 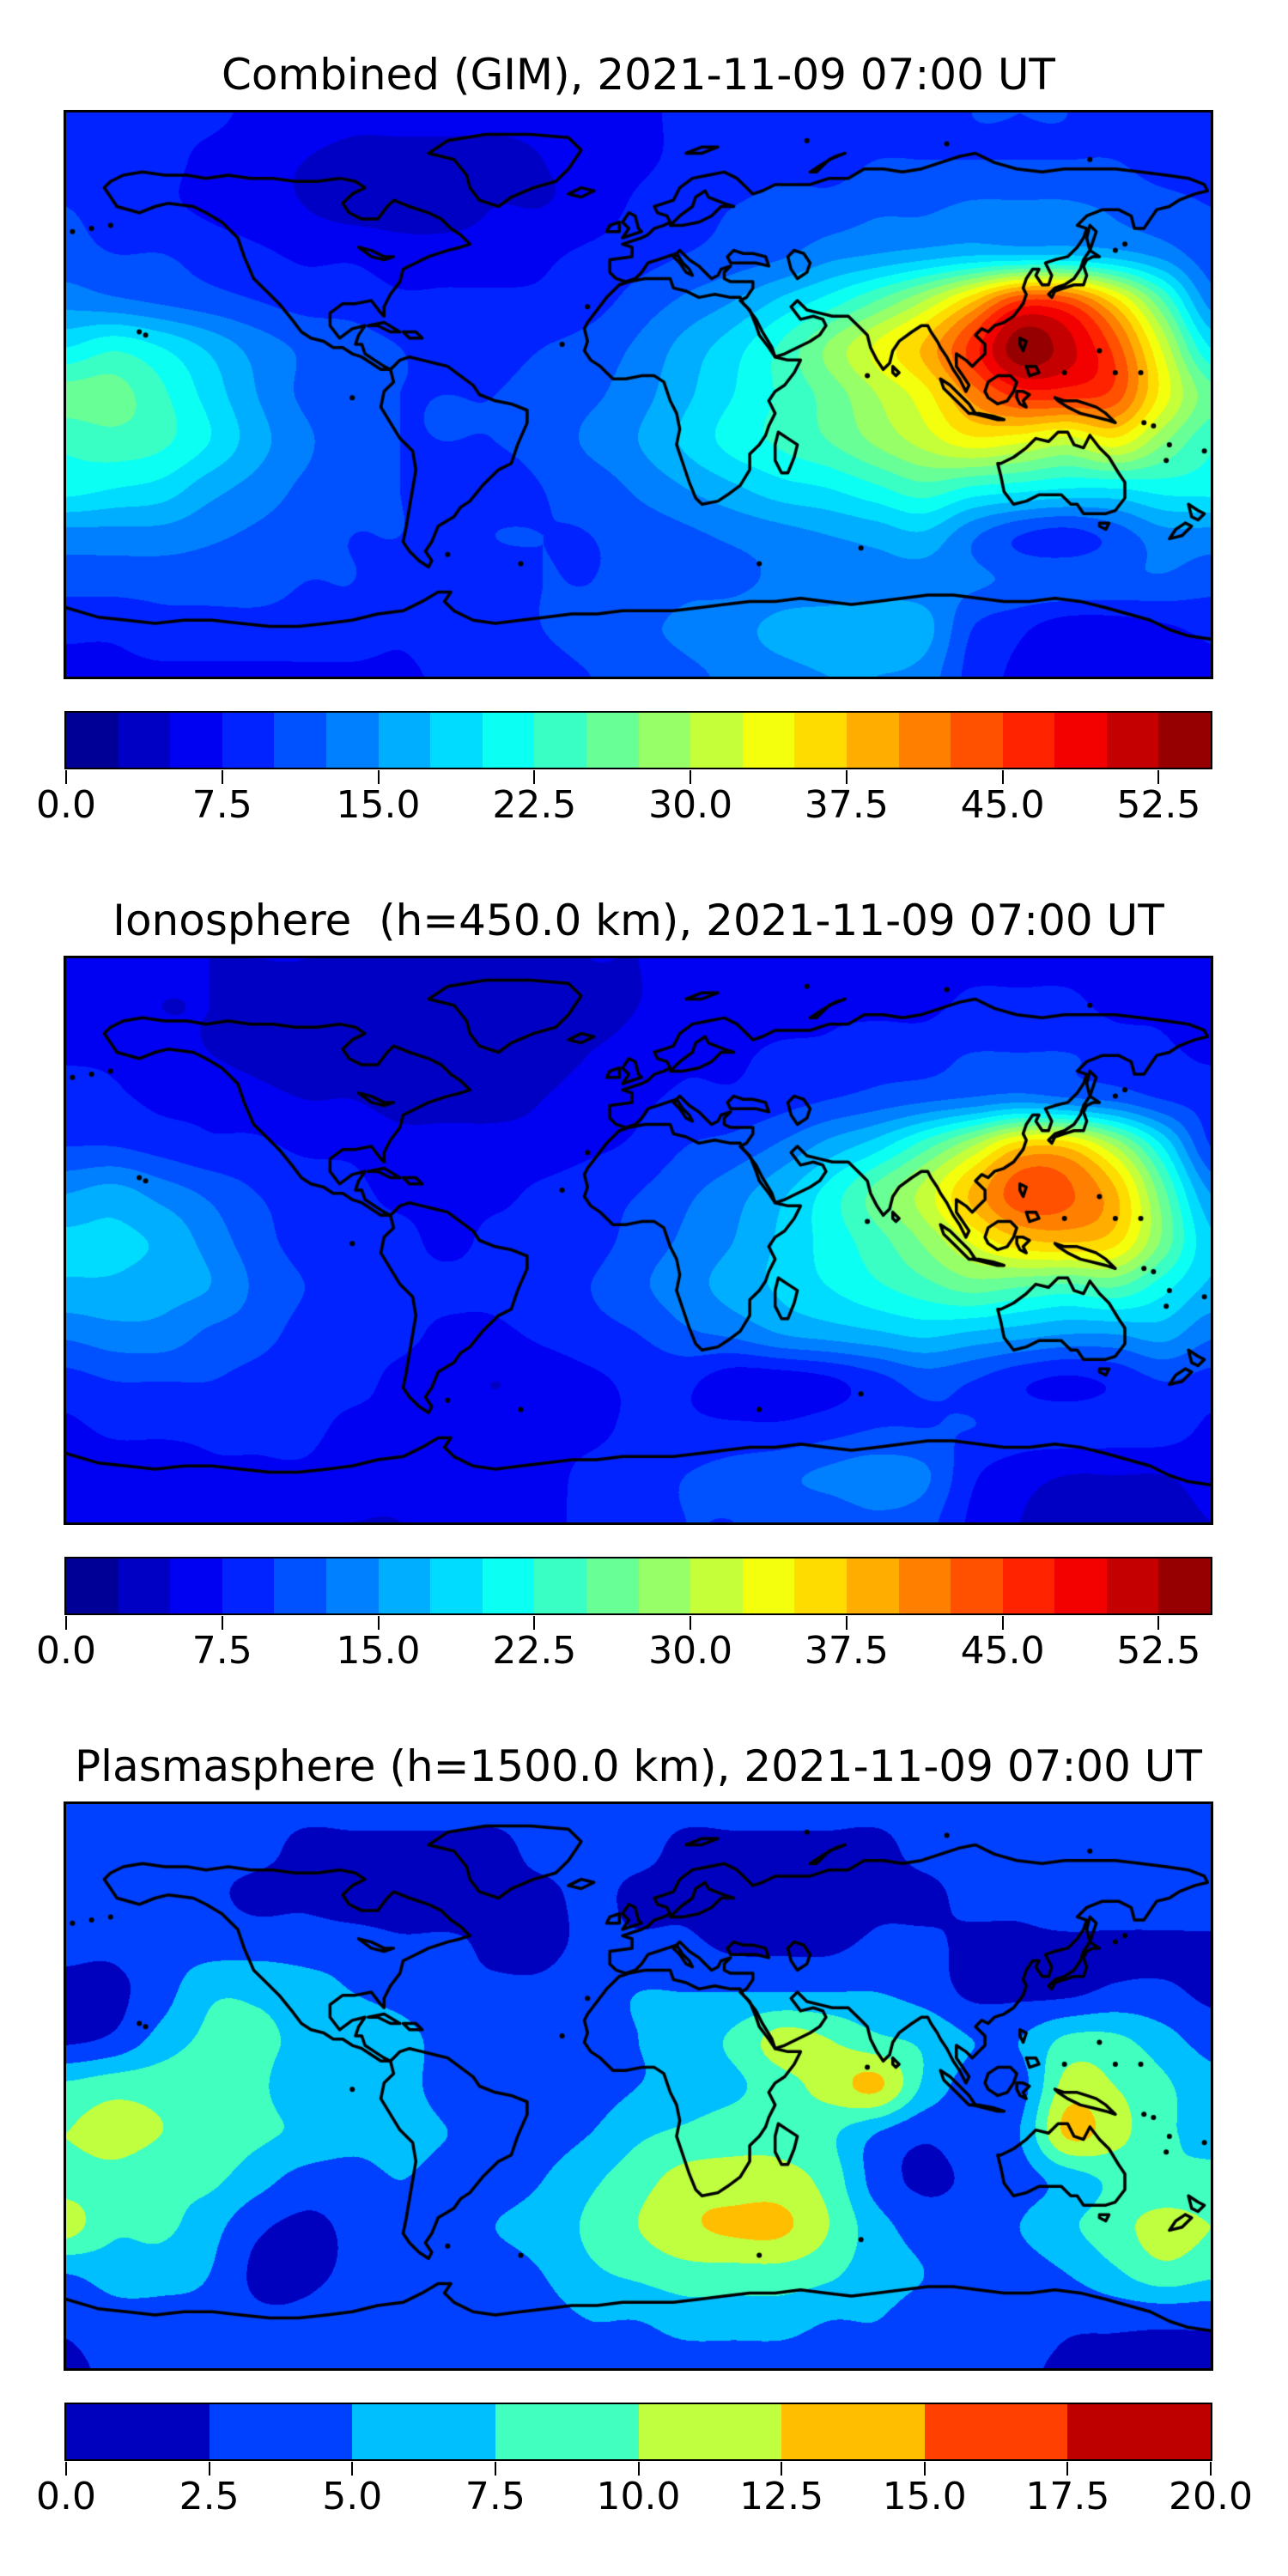 I want to click on colorbar-tick-label: 17.5, so click(x=1067, y=2496).